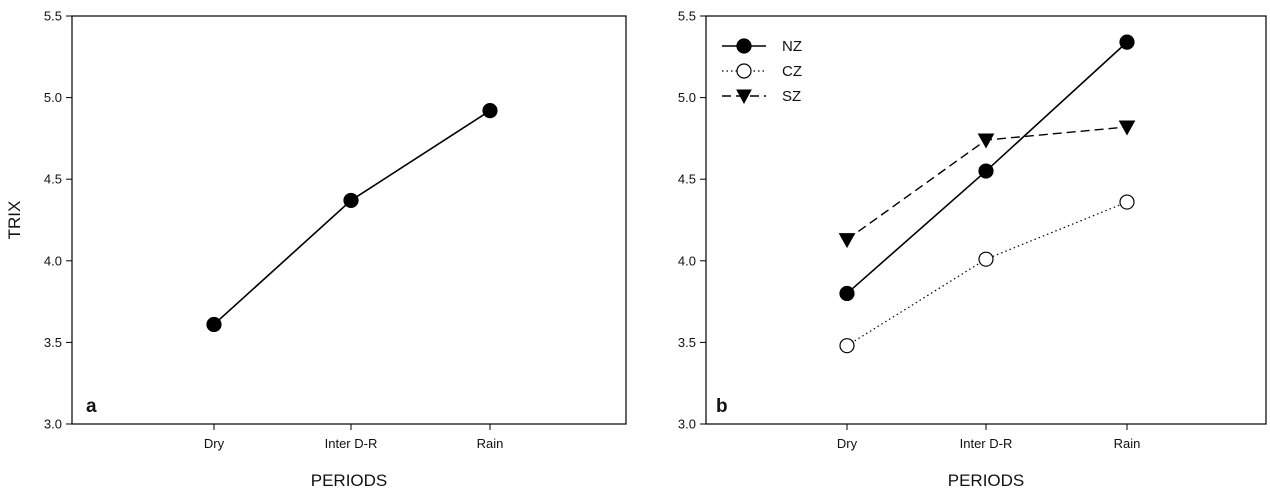 This screenshot has width=1270, height=490. Describe the element at coordinates (349, 480) in the screenshot. I see `x-axis-label-a: PERIODS` at that location.